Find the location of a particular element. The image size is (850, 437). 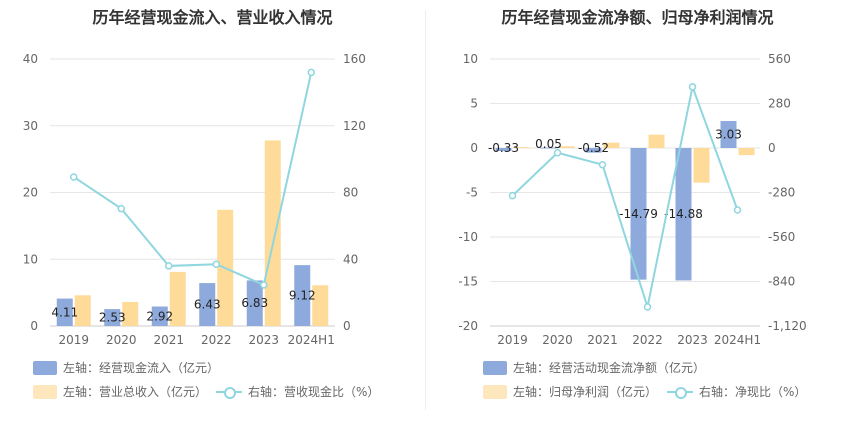

right-legend-item-ratio: 右轴：净现比（%） is located at coordinates (736, 391).